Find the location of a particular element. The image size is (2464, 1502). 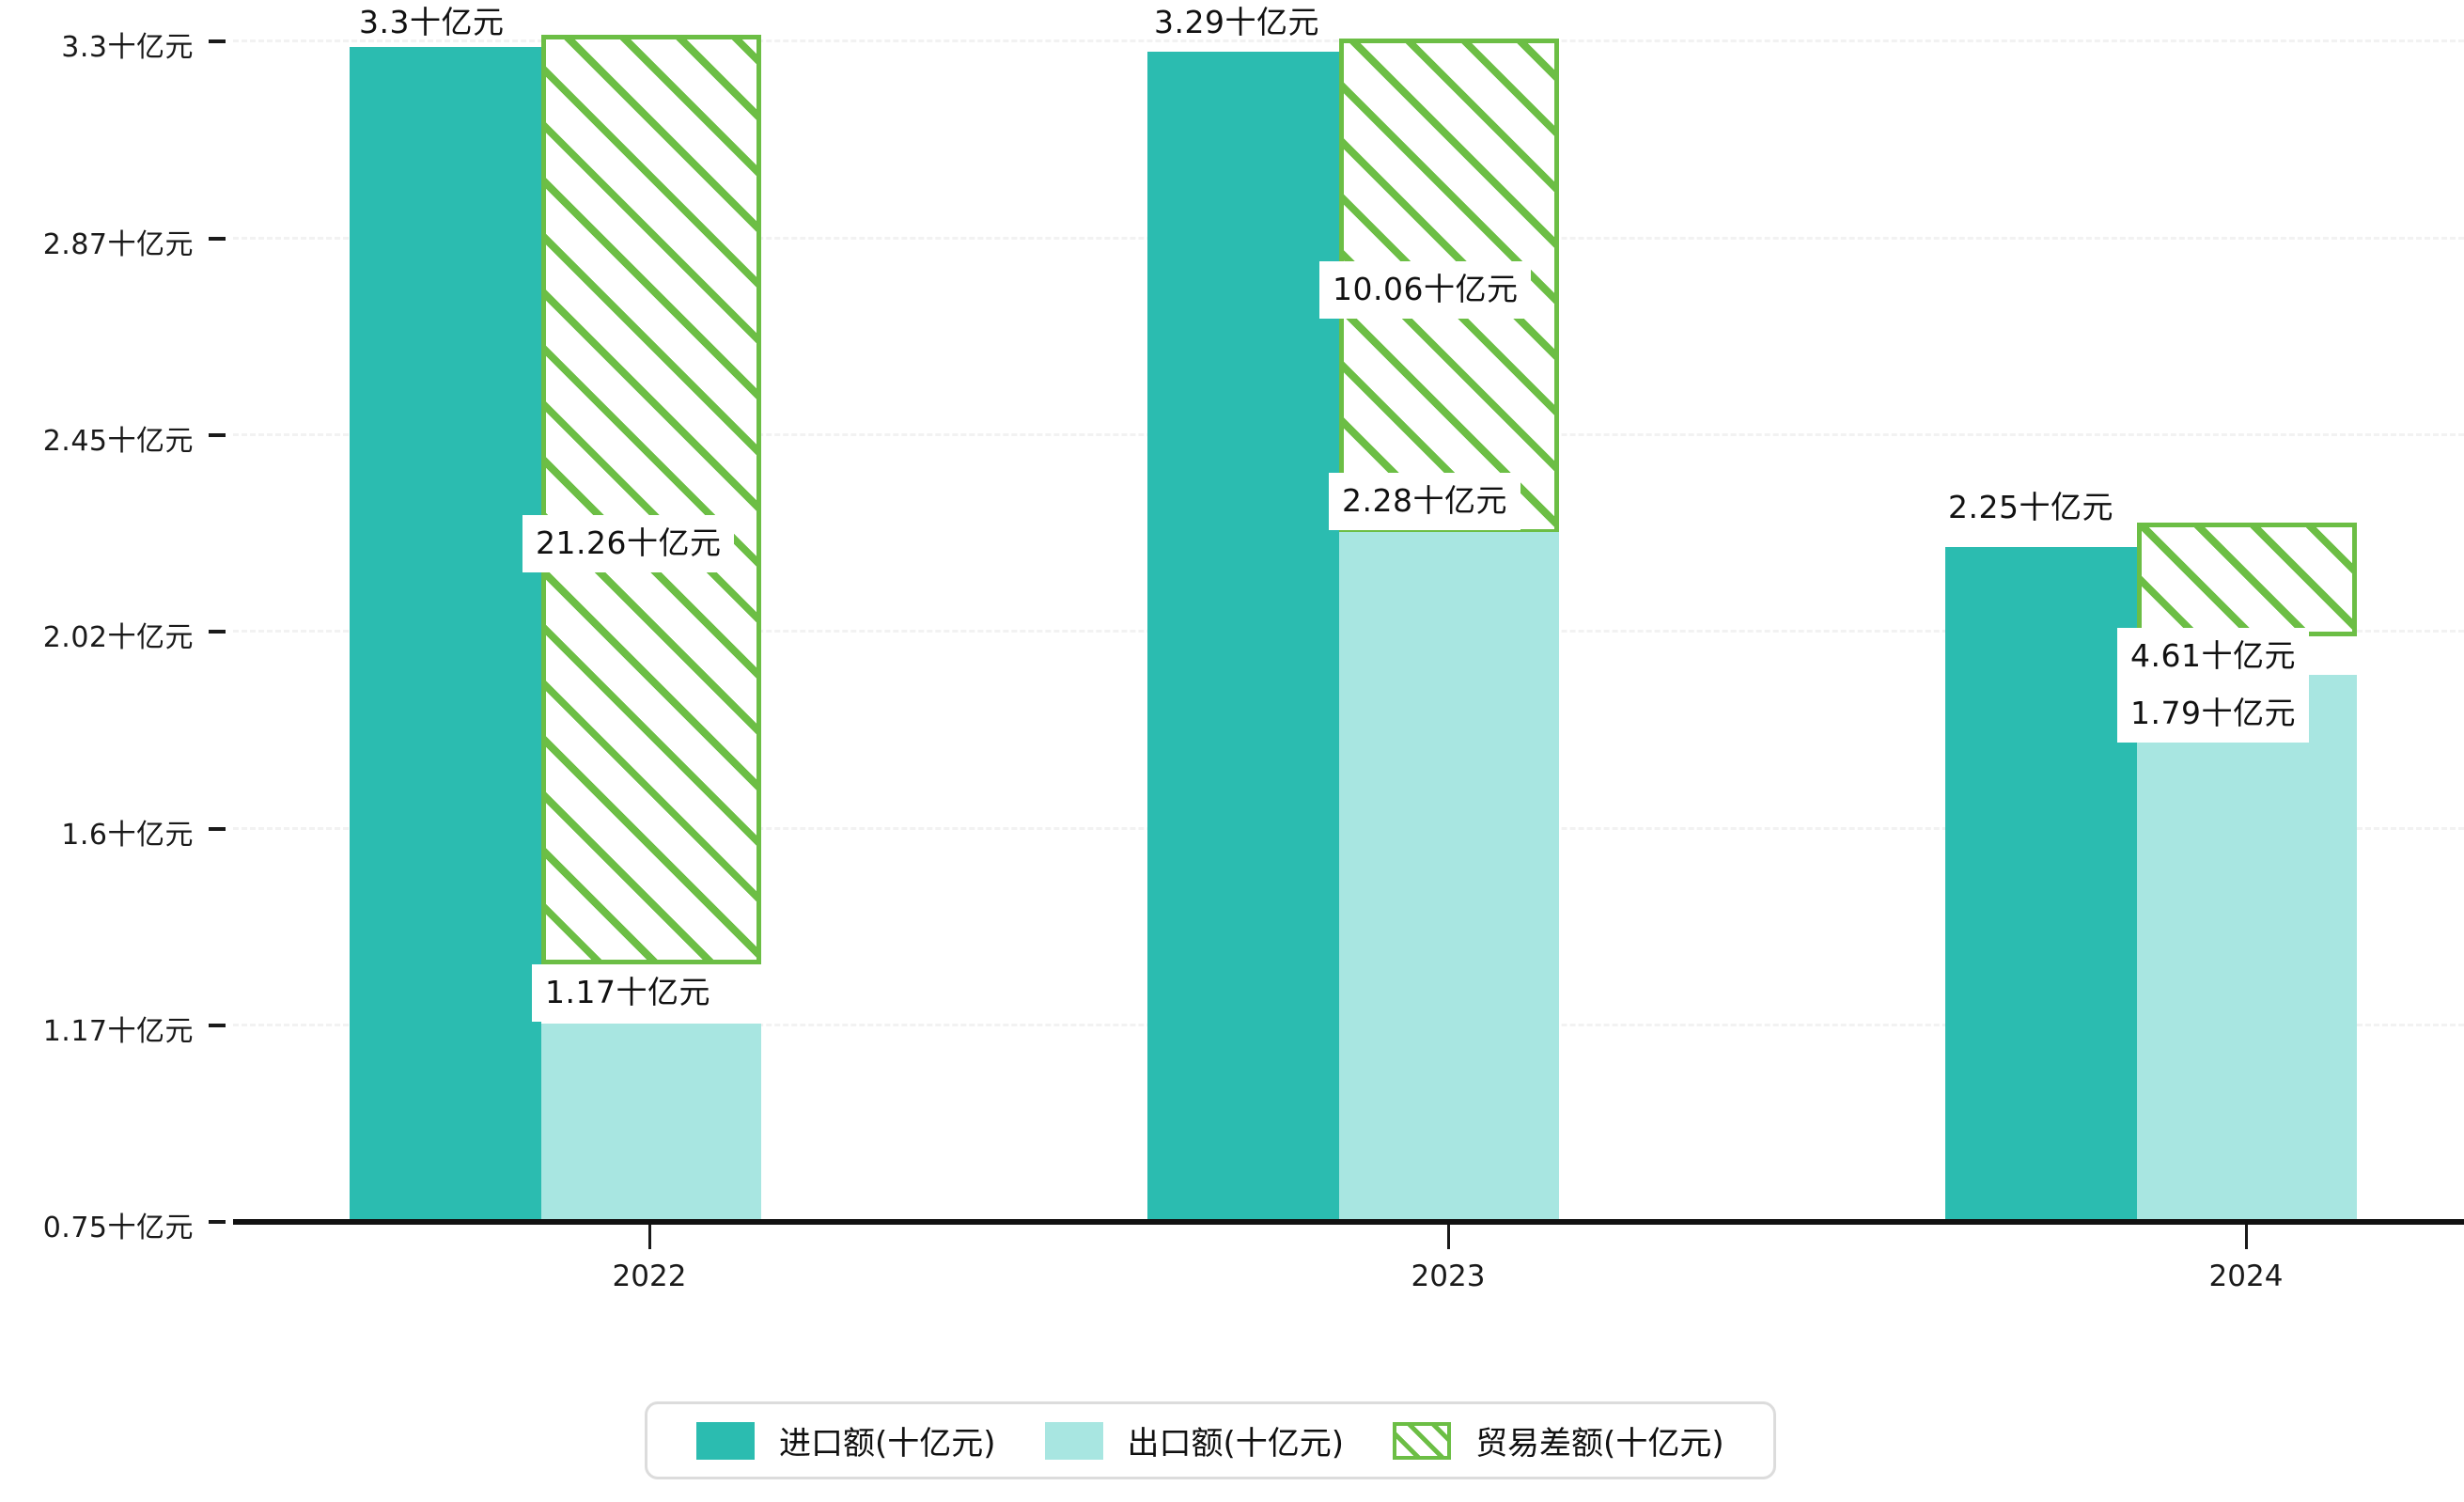

legend-item-balance: 贸易差额(十亿元) is located at coordinates (1558, 1440).